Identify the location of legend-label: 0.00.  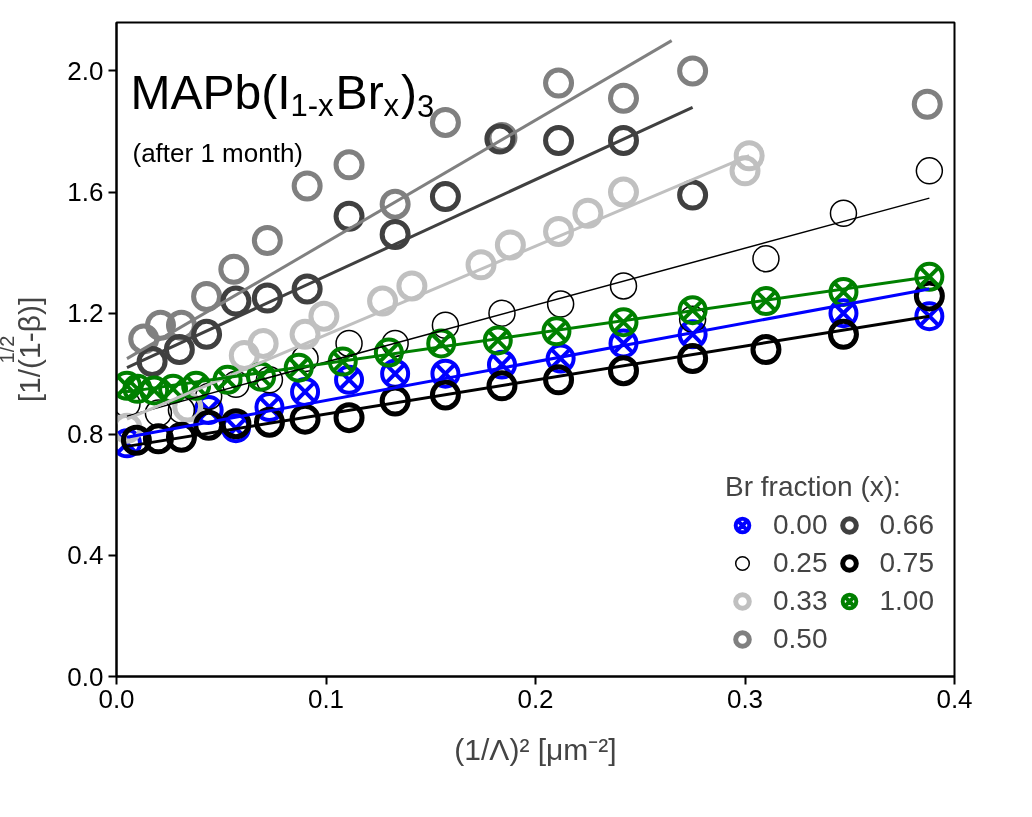
(800, 525).